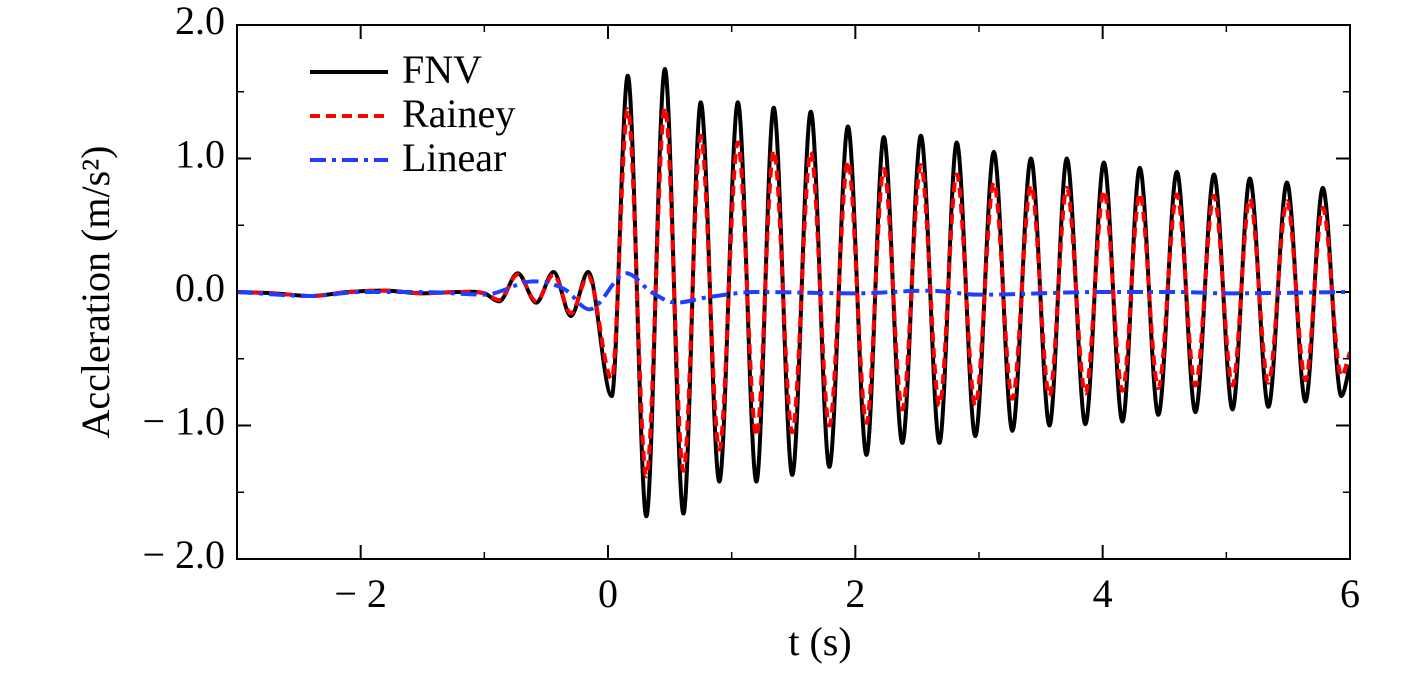 Image resolution: width=1418 pixels, height=677 pixels. Describe the element at coordinates (200, 287) in the screenshot. I see `y-tick-label: 0.0` at that location.